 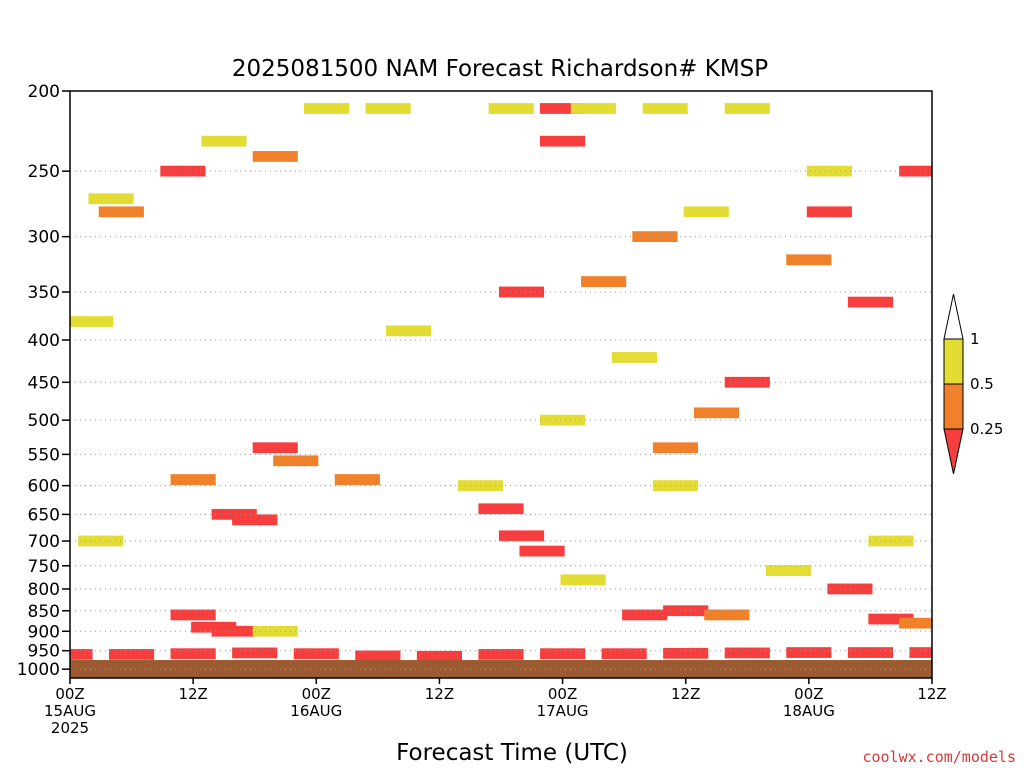 What do you see at coordinates (70, 711) in the screenshot?
I see `x-tick-label: 15AUG` at bounding box center [70, 711].